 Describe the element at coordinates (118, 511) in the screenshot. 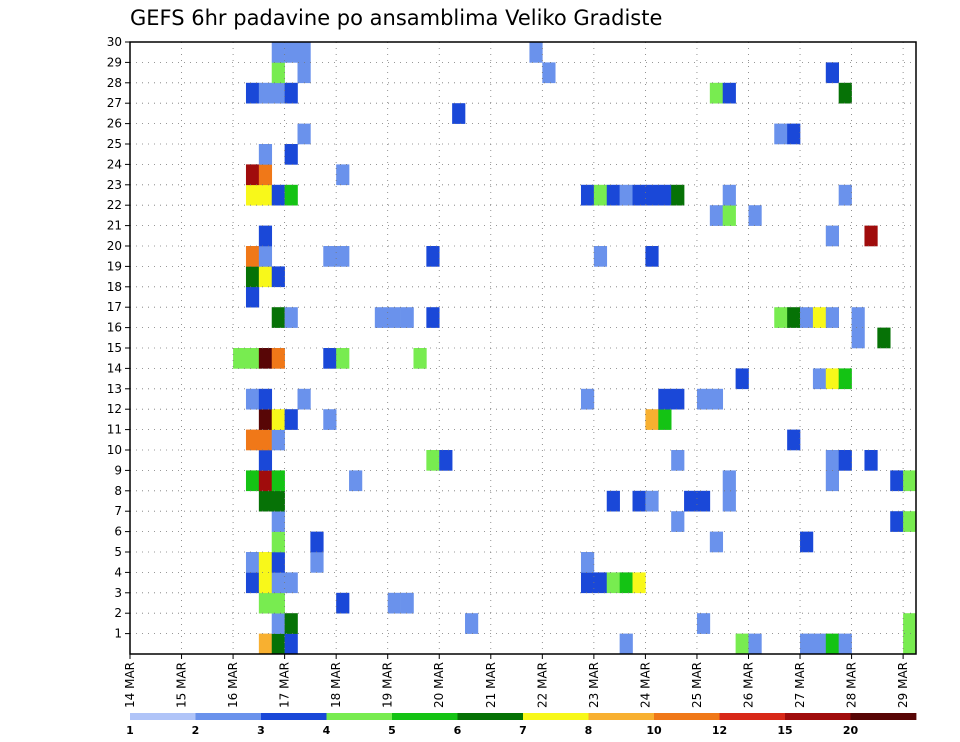

I see `y-tick-label: 7` at that location.